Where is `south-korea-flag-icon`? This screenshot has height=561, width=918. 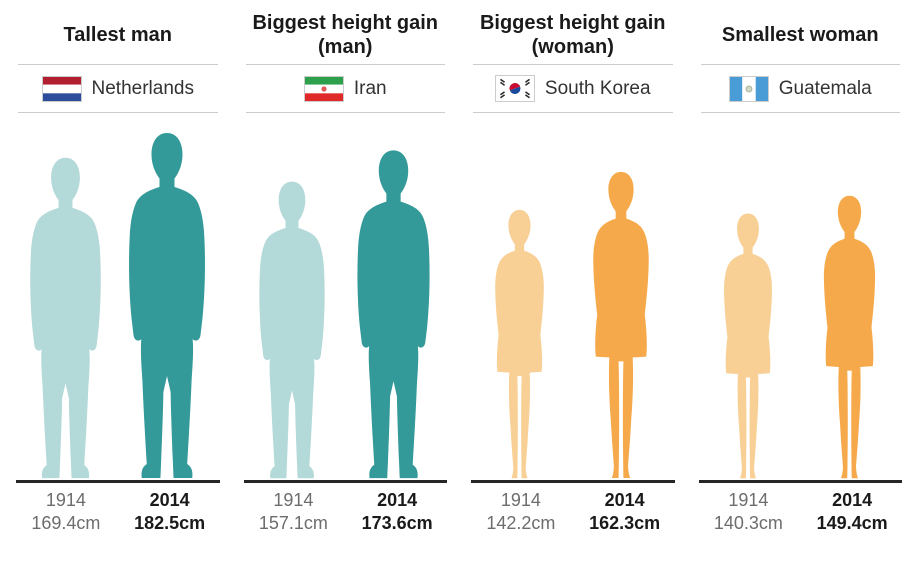
south-korea-flag-icon is located at coordinates (514, 88).